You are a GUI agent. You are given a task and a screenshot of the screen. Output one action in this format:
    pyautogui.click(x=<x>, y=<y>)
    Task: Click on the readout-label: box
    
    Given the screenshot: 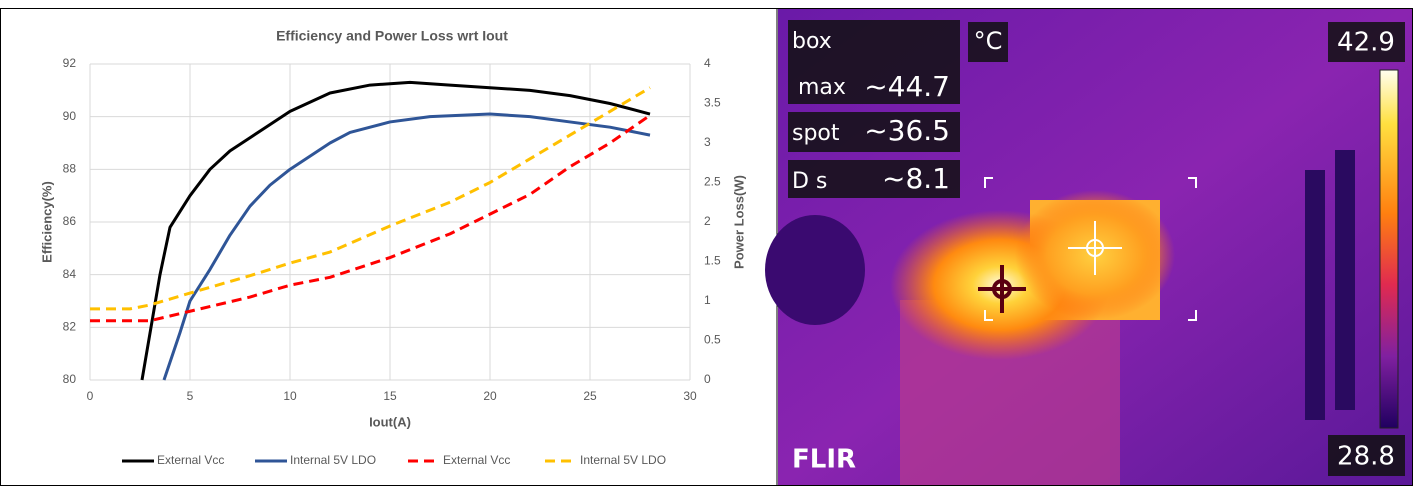 What is the action you would take?
    pyautogui.click(x=812, y=41)
    